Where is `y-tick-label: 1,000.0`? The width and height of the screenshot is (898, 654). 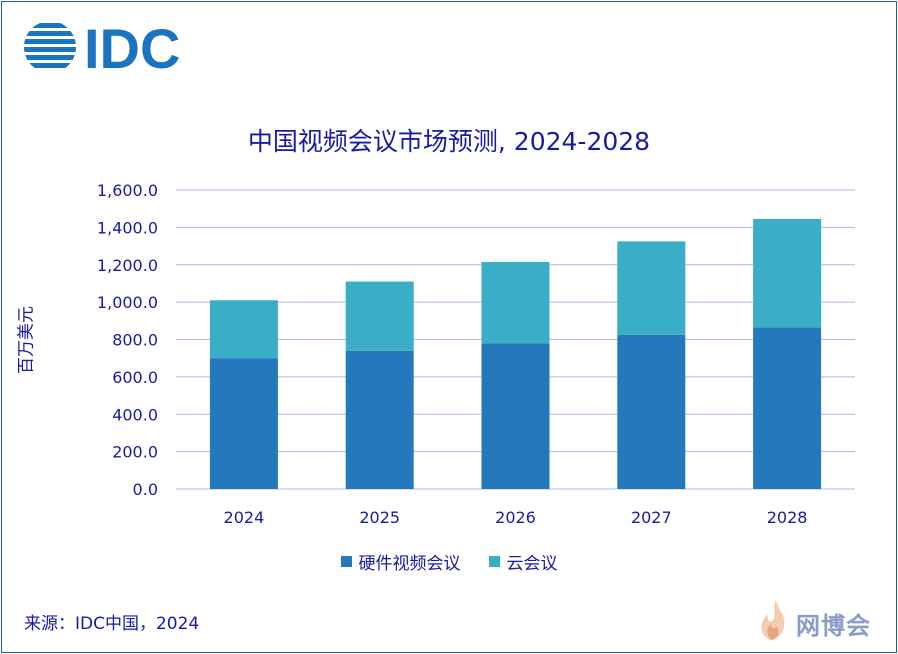
y-tick-label: 1,000.0 is located at coordinates (127, 302).